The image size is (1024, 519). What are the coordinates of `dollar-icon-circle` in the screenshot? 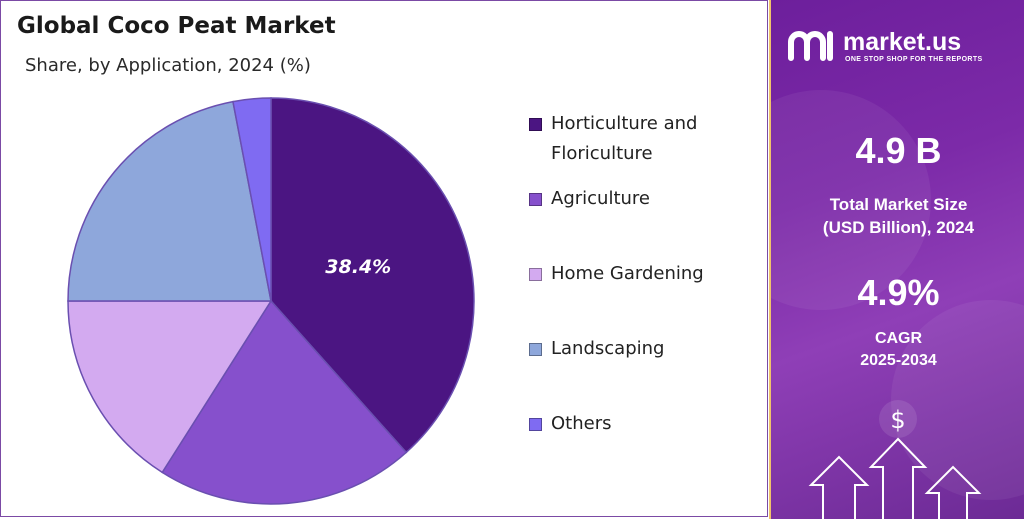 It's located at (898, 419).